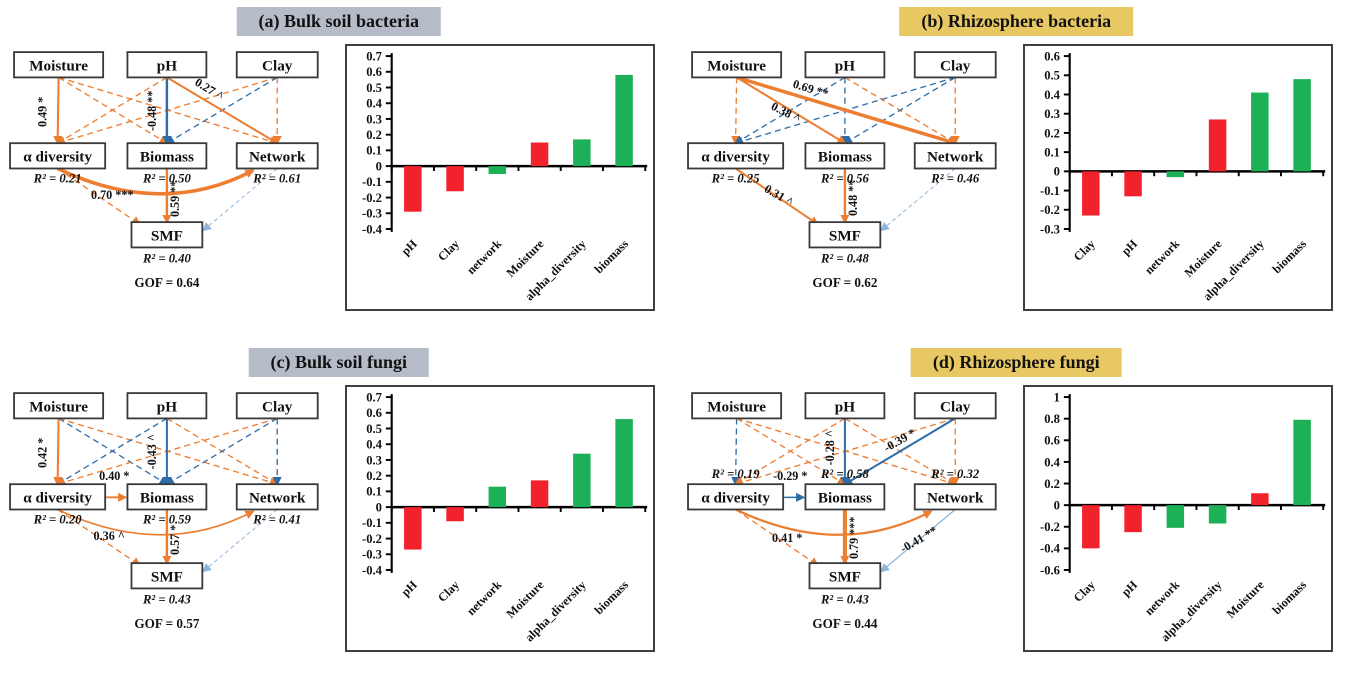  What do you see at coordinates (787, 538) in the screenshot?
I see `svg-text: 0.41 *` at bounding box center [787, 538].